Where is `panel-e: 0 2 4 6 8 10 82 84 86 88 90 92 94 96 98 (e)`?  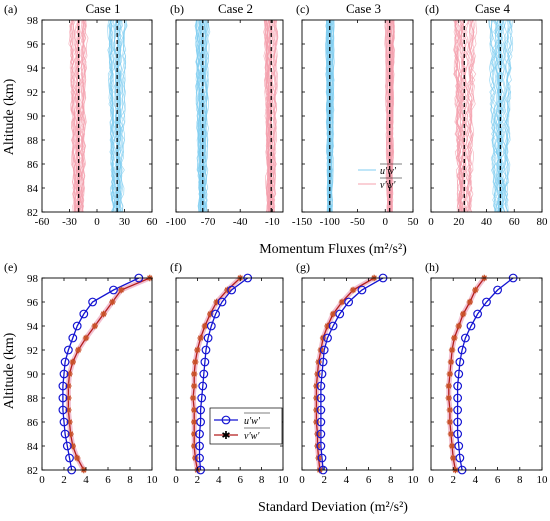
panel-e: 0 2 4 6 8 10 82 84 86 88 90 92 94 96 98 (e) is located at coordinates (81, 373).